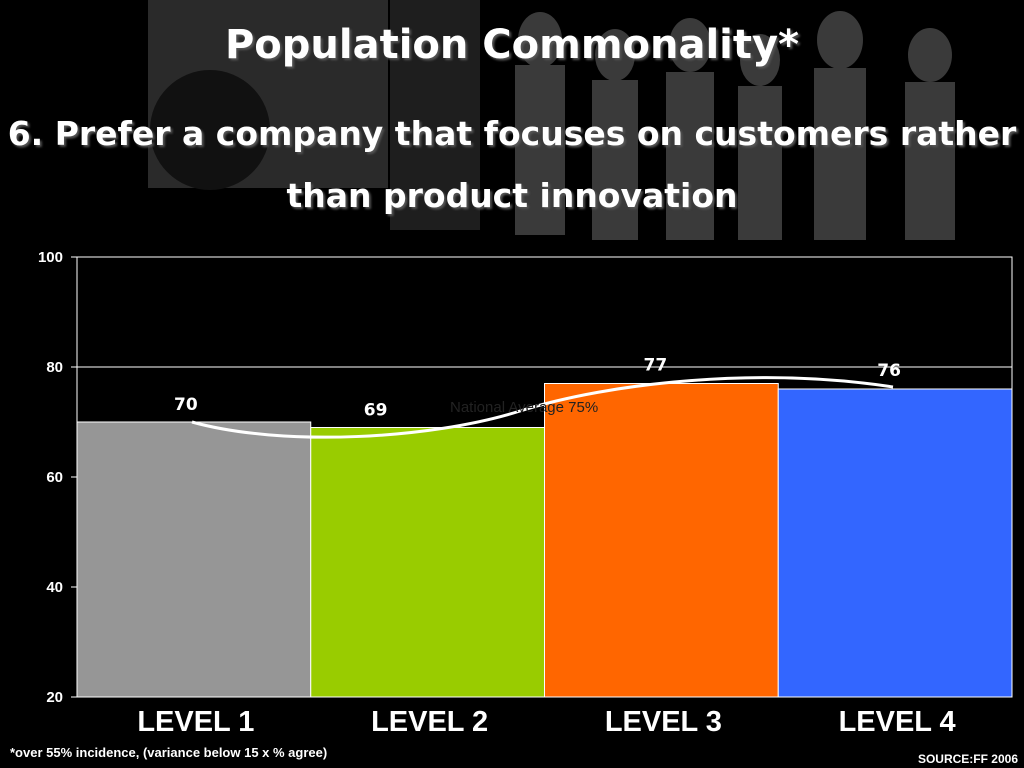 The width and height of the screenshot is (1024, 768). I want to click on category-label: LEVEL 3, so click(663, 722).